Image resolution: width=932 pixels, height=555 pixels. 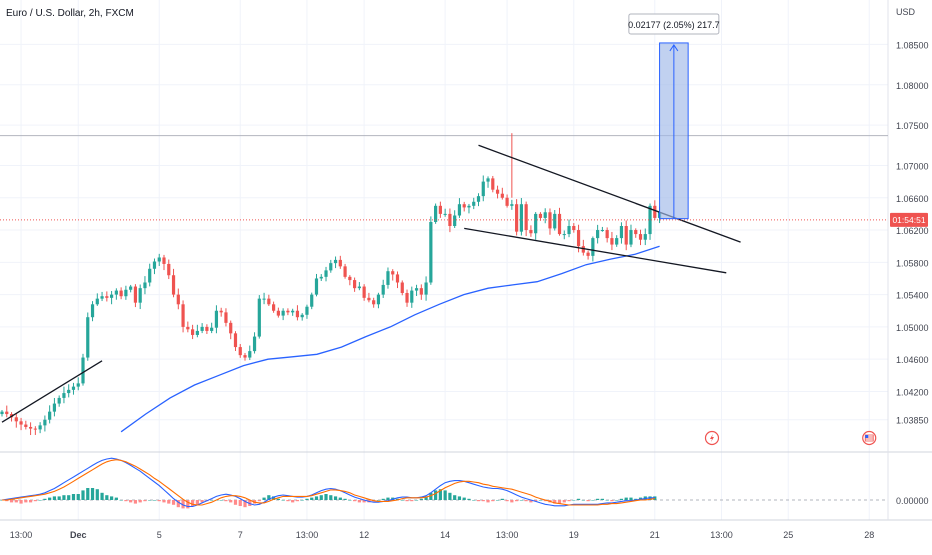 I want to click on trendline-early-trend, so click(x=52, y=391).